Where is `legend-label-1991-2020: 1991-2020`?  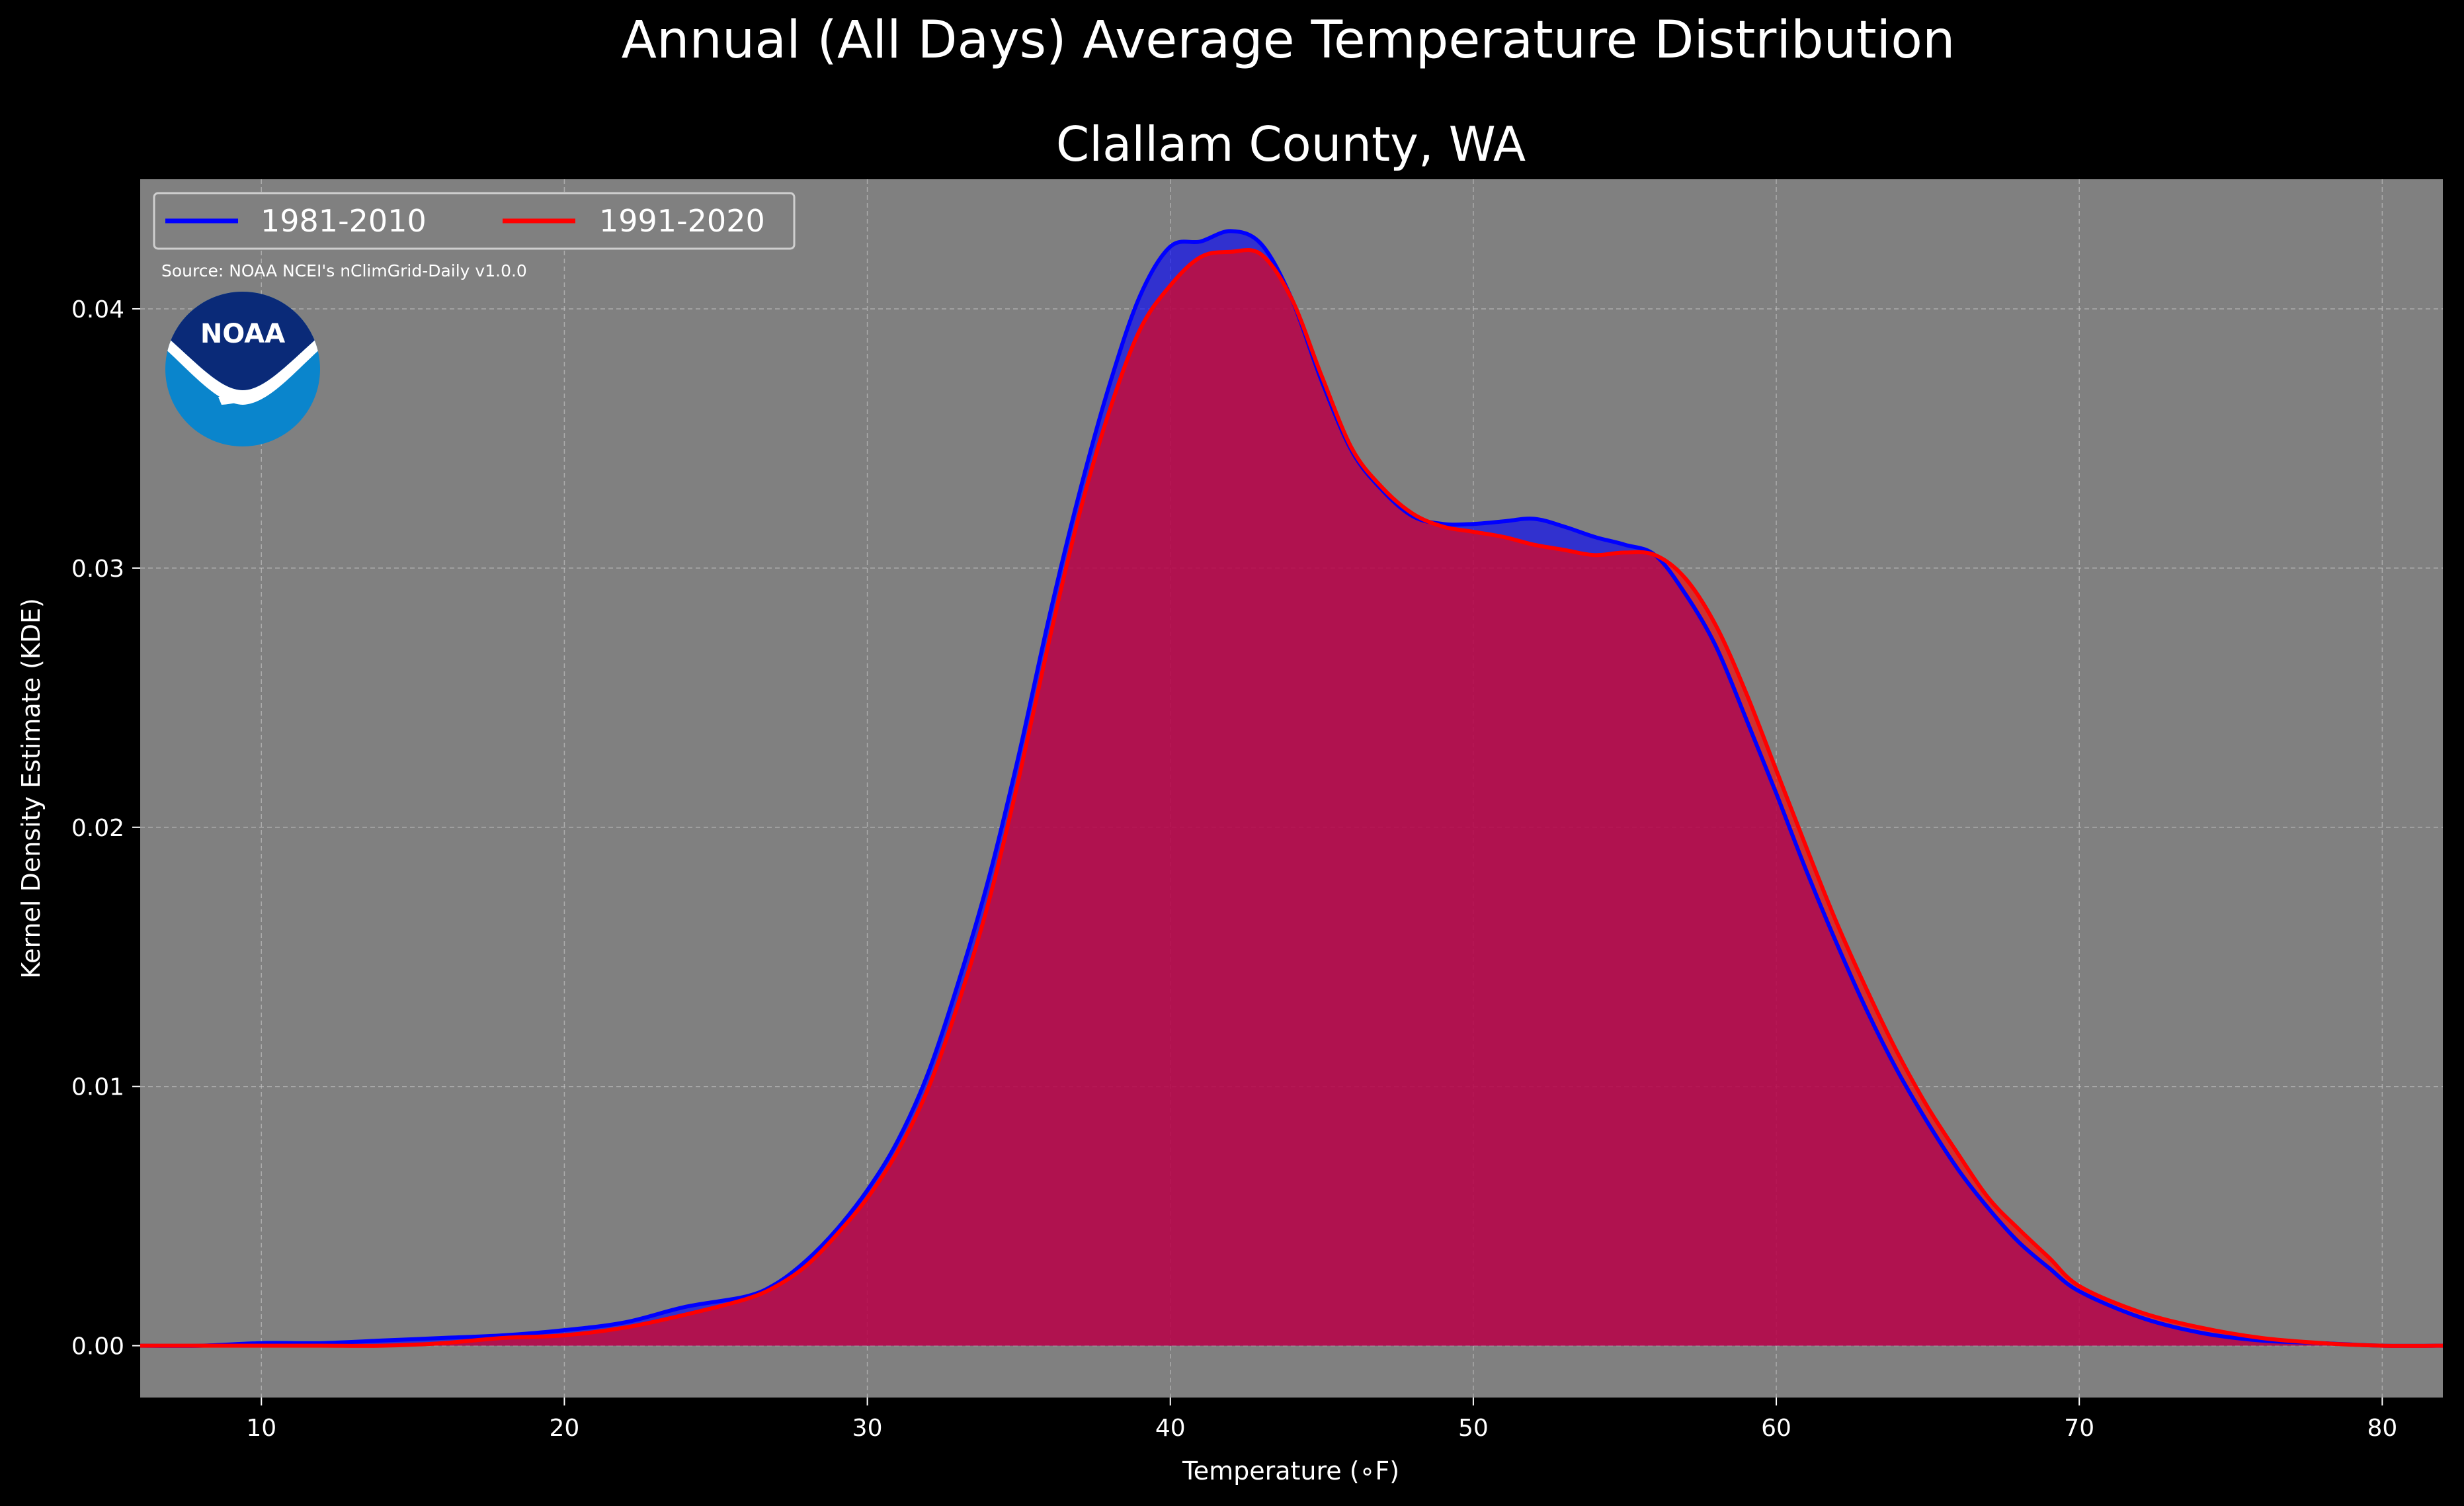 legend-label-1991-2020: 1991-2020 is located at coordinates (682, 221).